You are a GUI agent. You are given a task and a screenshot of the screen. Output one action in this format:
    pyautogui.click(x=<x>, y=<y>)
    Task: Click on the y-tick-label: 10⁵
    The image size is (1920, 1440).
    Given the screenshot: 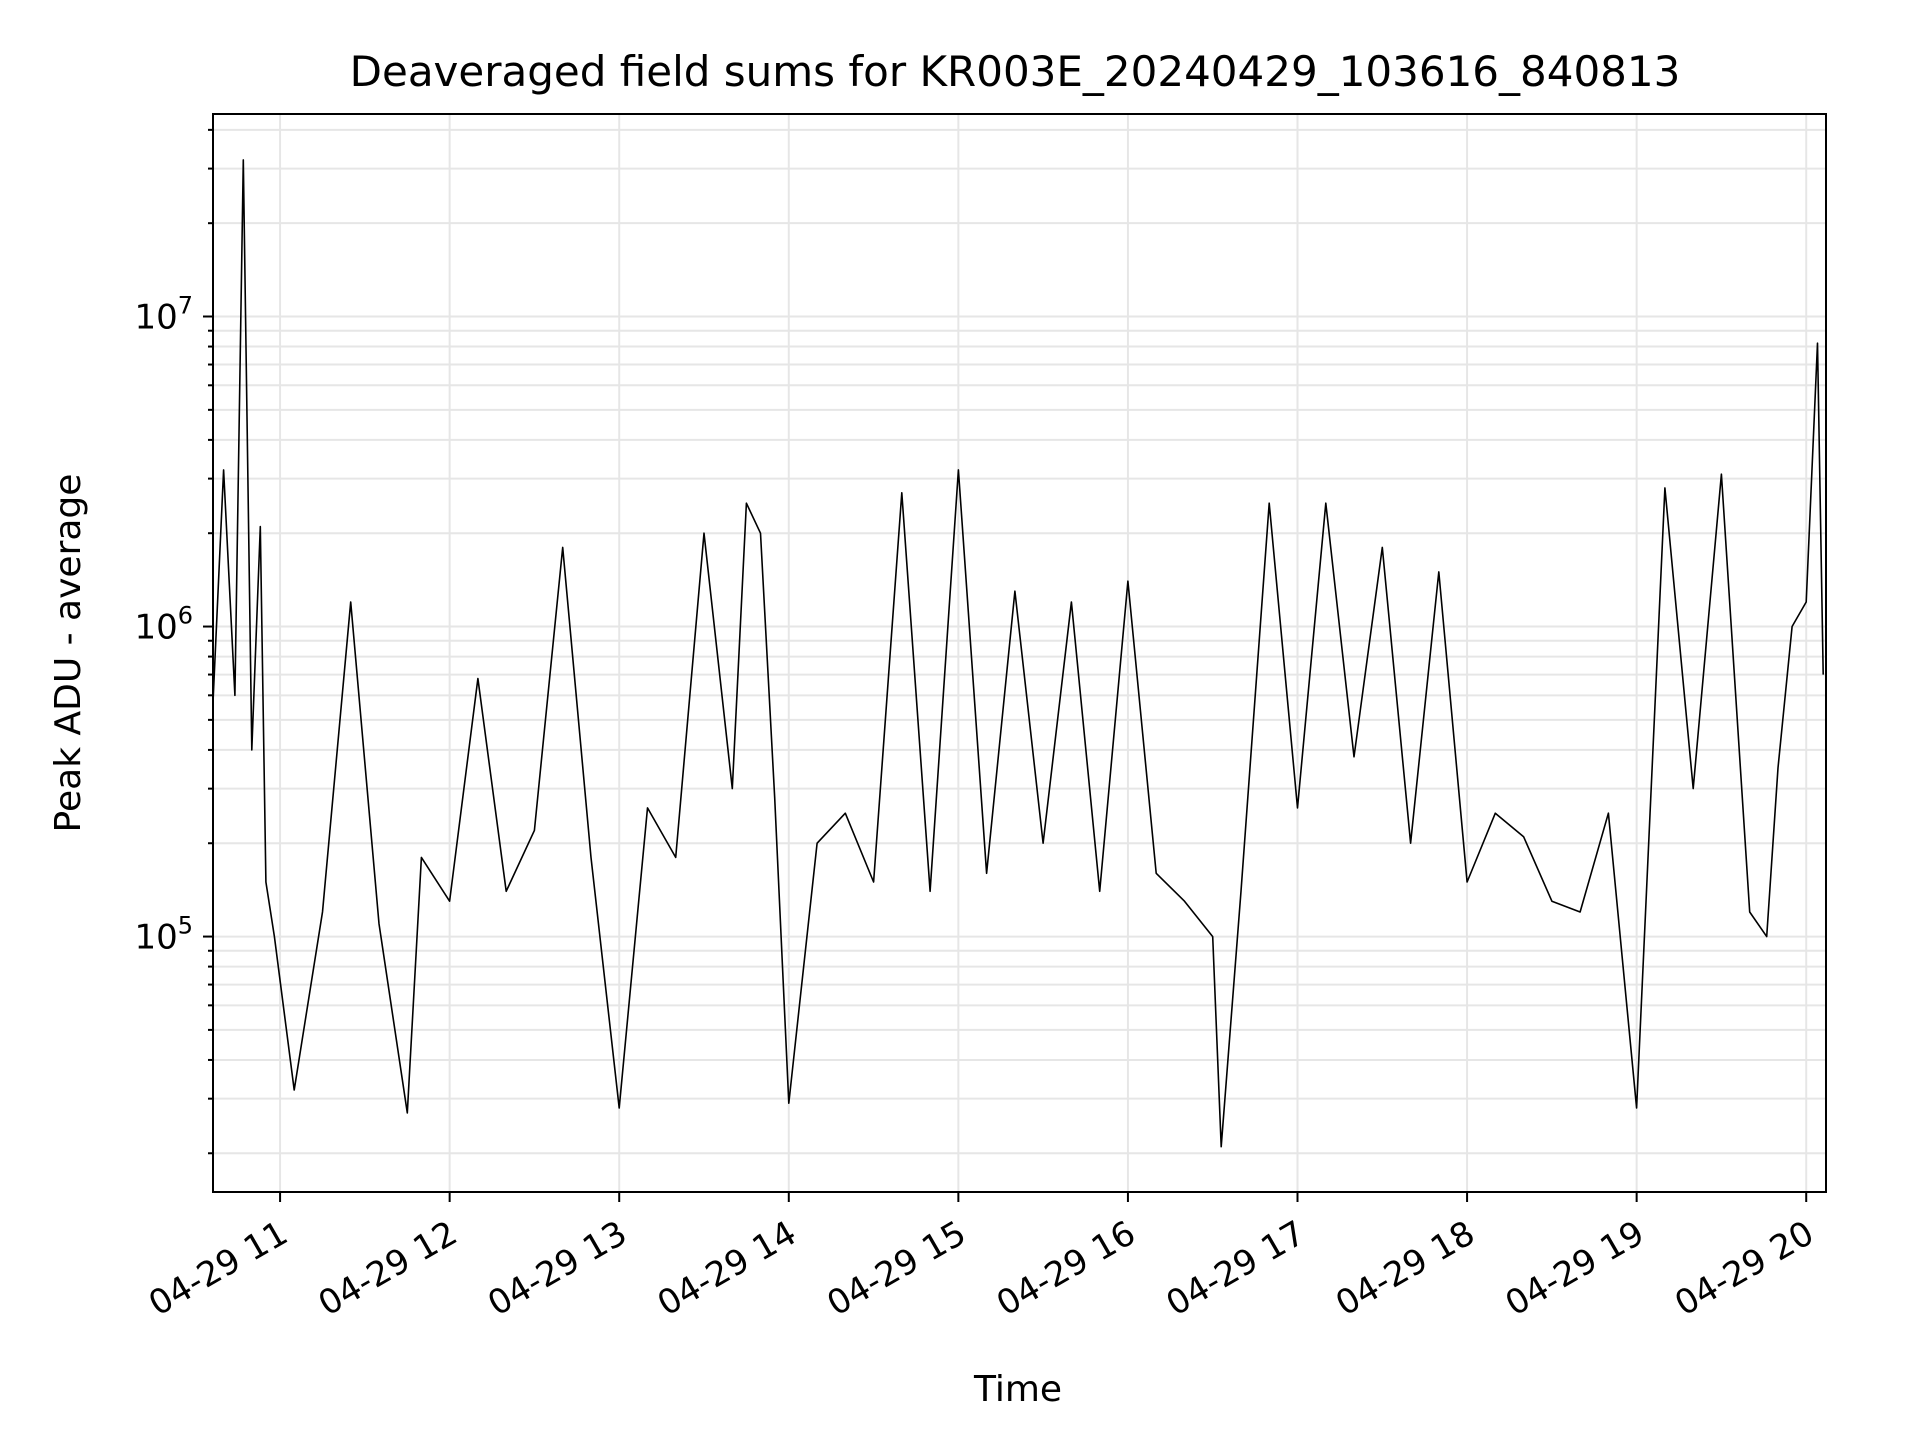 What is the action you would take?
    pyautogui.click(x=163, y=935)
    